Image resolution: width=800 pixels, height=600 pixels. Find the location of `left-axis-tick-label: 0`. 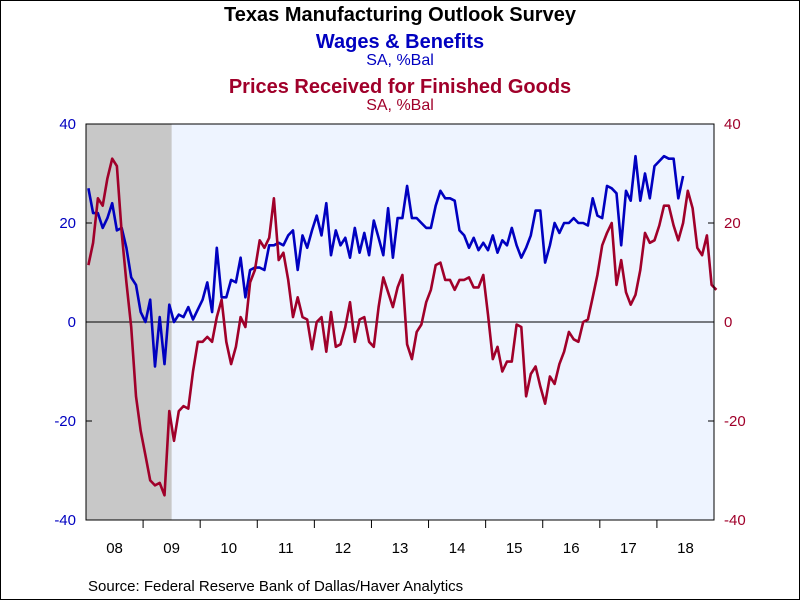

left-axis-tick-label: 0 is located at coordinates (72, 322).